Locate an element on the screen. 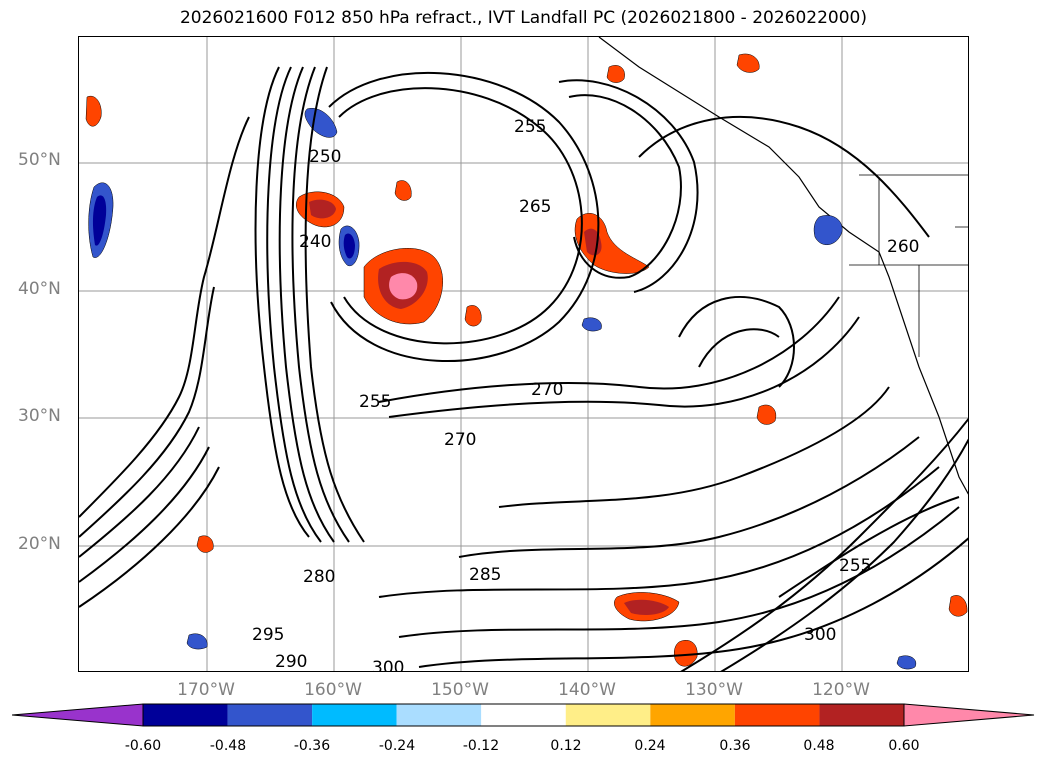 This screenshot has height=765, width=1047. colorbar-frame is located at coordinates (523, 715).